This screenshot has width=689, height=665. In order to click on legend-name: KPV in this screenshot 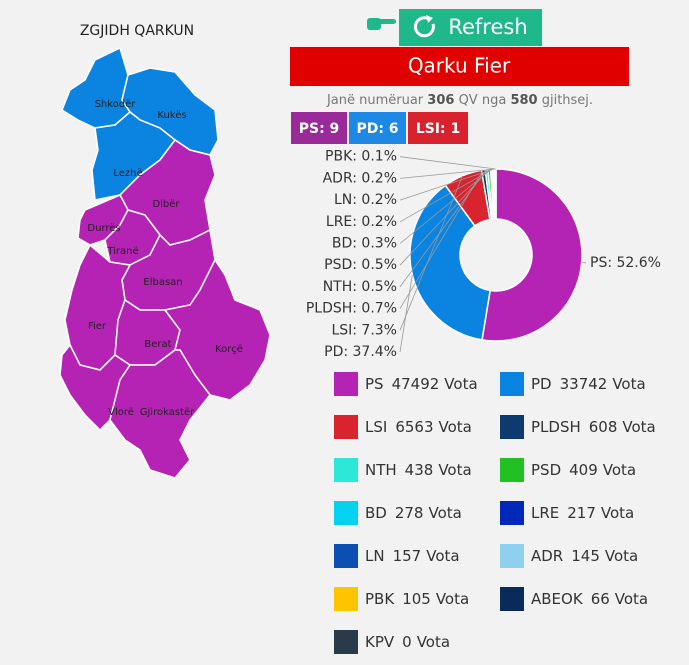, I will do `click(380, 642)`.